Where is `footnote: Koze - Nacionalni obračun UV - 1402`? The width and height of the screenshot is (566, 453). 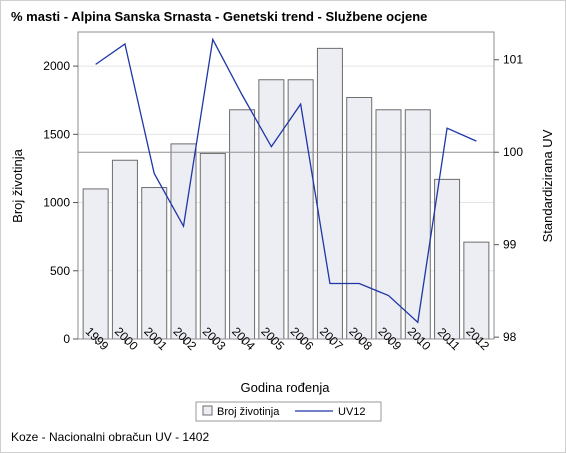 footnote: Koze - Nacionalni obračun UV - 1402 is located at coordinates (110, 437).